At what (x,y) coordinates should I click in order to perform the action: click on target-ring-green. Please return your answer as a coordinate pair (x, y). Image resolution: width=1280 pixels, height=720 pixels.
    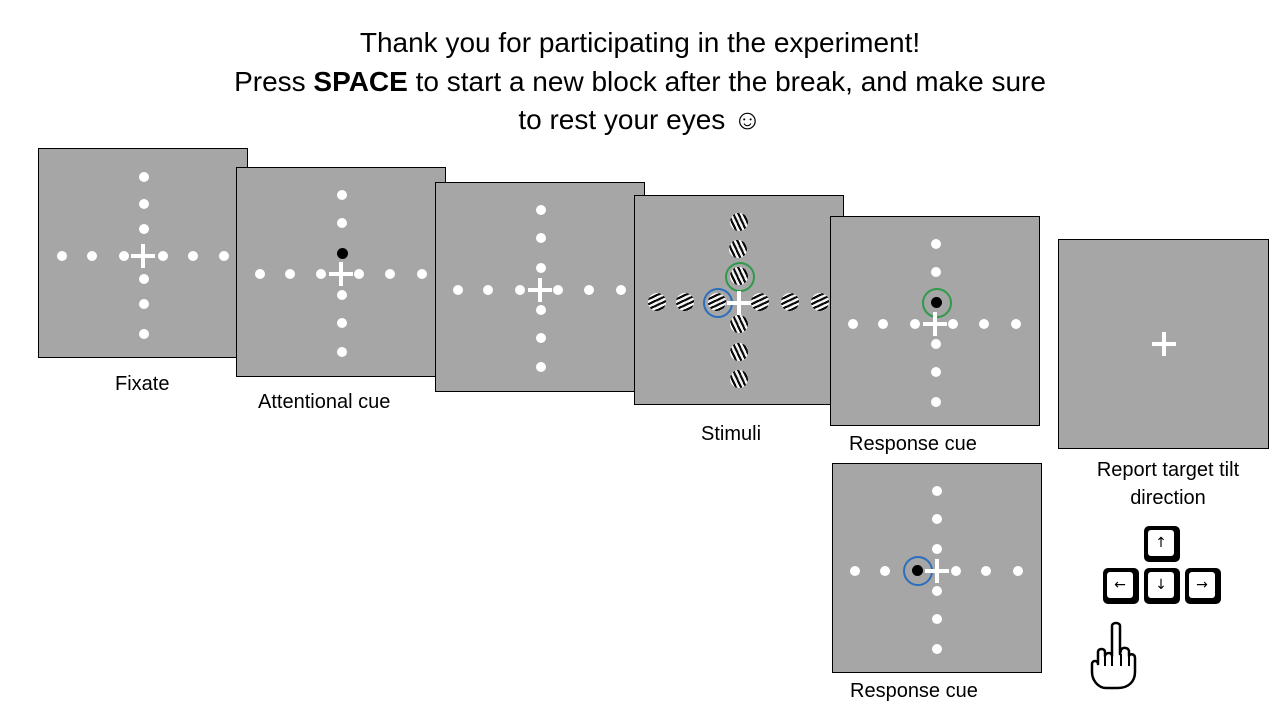
    Looking at the image, I should click on (740, 277).